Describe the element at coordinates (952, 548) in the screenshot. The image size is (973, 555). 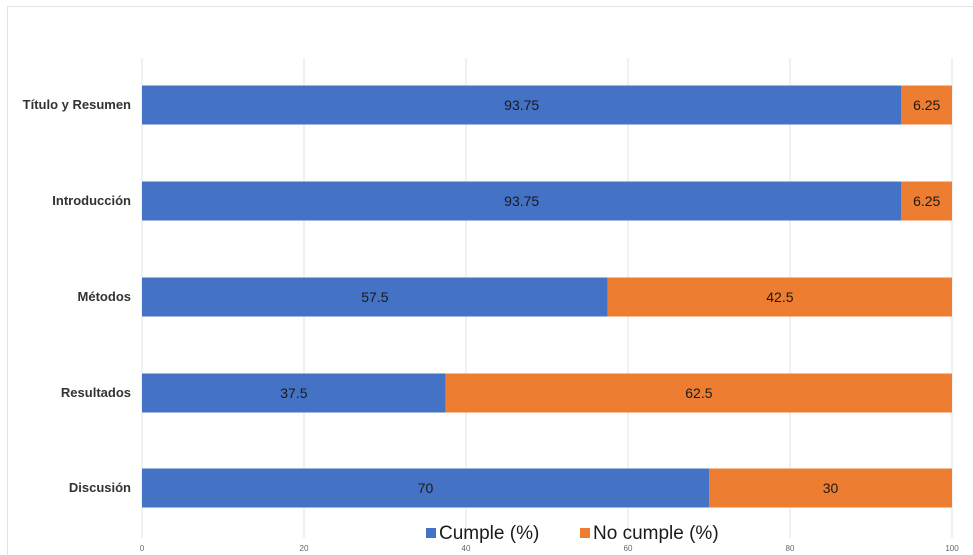
I see `x-tick-label-5: 100` at that location.